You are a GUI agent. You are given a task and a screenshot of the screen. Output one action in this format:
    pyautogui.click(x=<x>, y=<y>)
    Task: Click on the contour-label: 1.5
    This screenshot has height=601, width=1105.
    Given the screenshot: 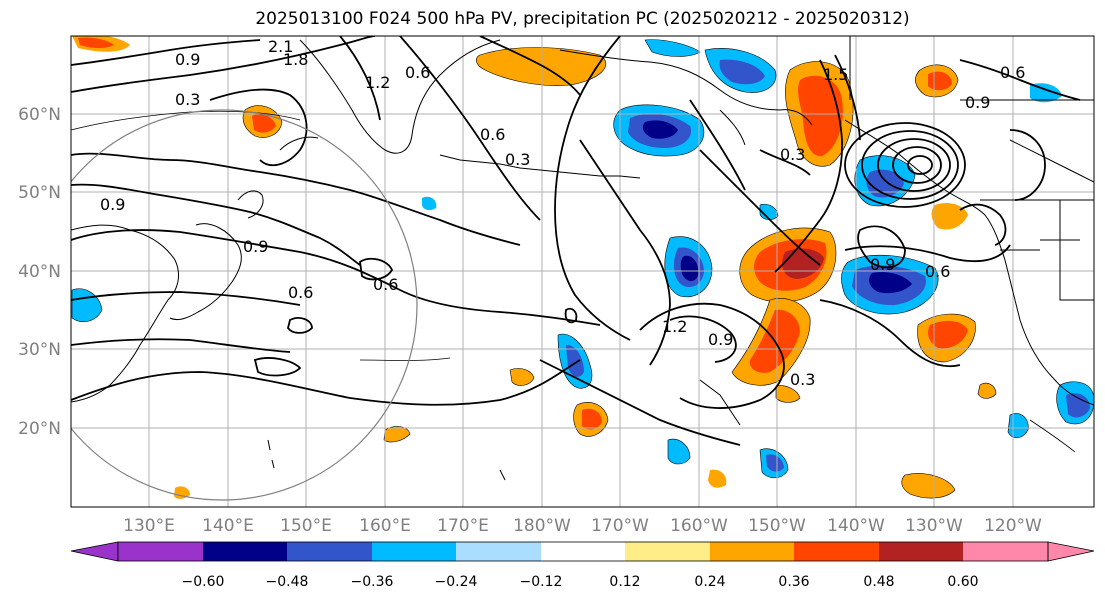 What is the action you would take?
    pyautogui.click(x=835, y=74)
    